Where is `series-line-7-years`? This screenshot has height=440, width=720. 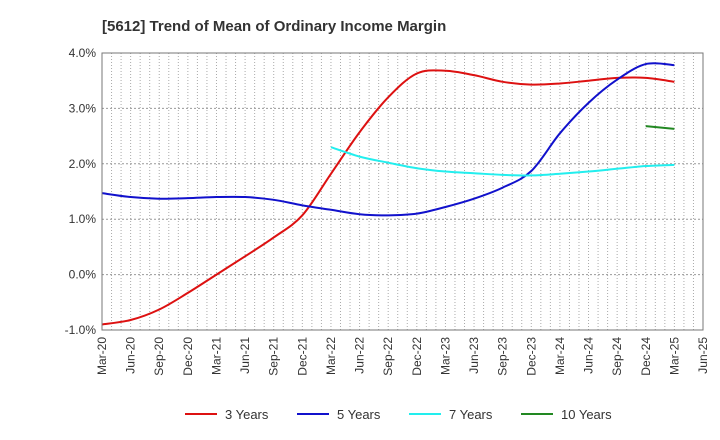 series-line-7-years is located at coordinates (502, 161).